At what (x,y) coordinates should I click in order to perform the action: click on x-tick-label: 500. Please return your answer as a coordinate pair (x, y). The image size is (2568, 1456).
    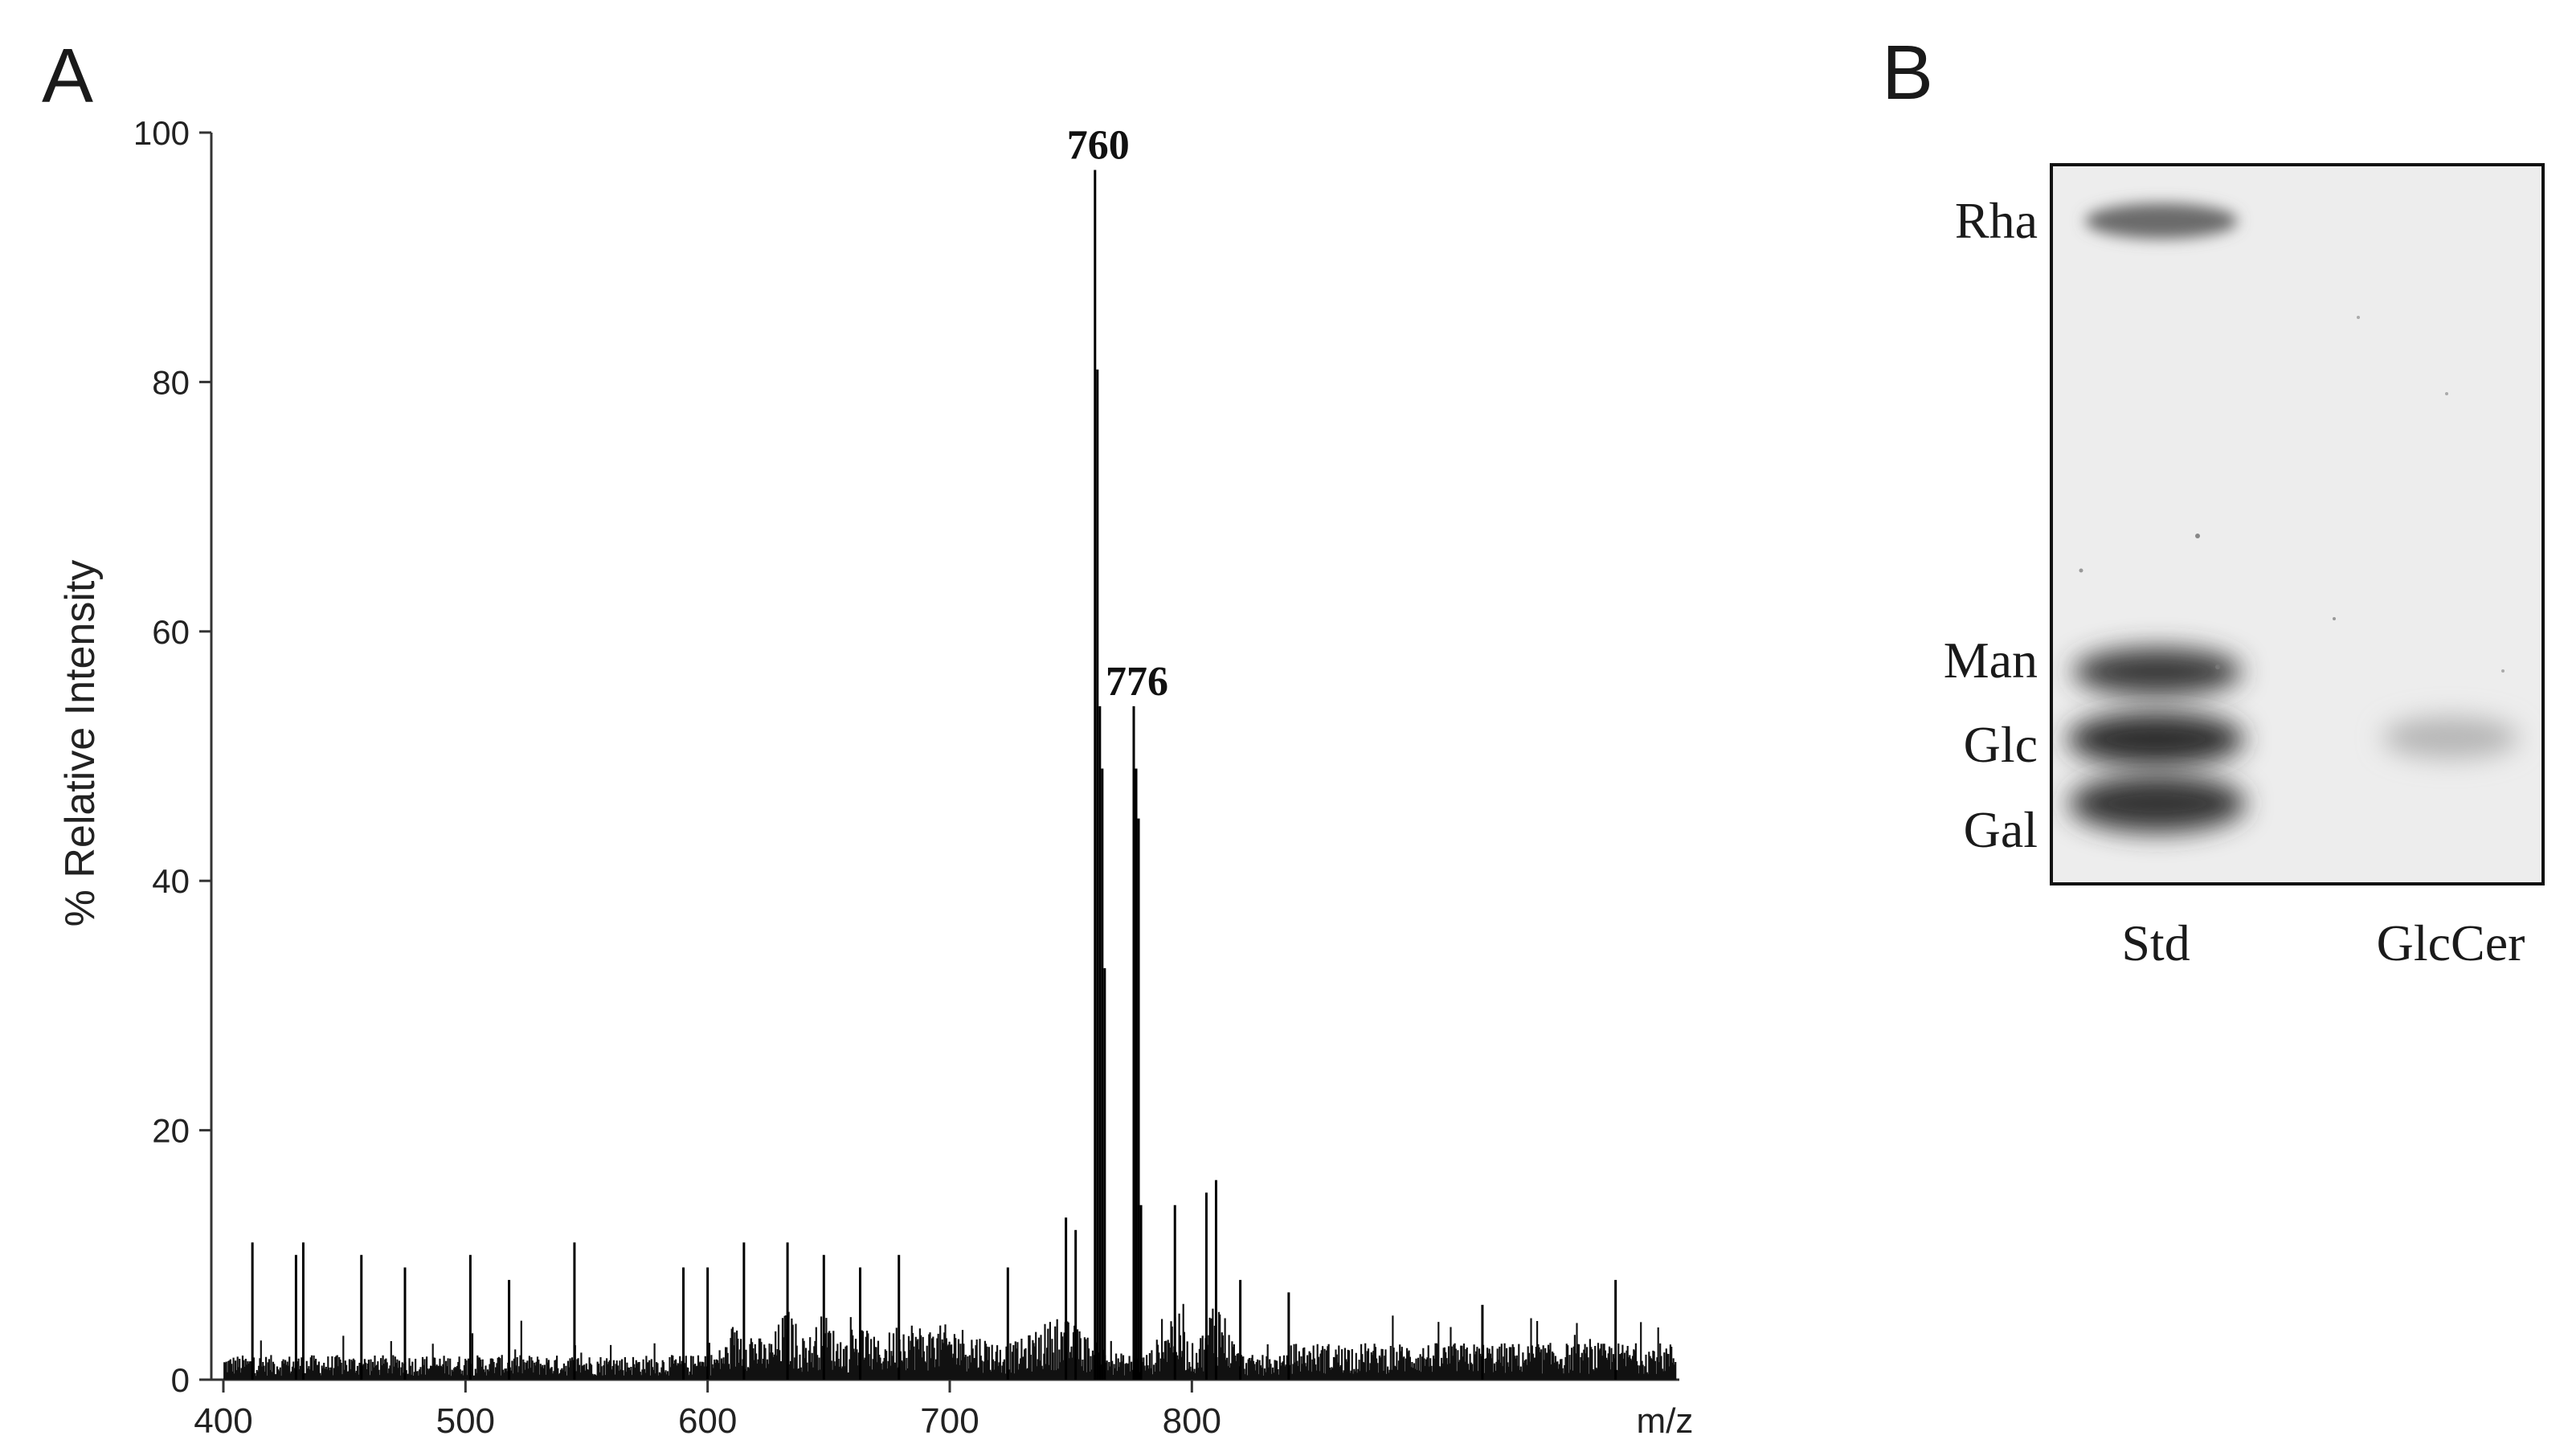
    Looking at the image, I should click on (465, 1421).